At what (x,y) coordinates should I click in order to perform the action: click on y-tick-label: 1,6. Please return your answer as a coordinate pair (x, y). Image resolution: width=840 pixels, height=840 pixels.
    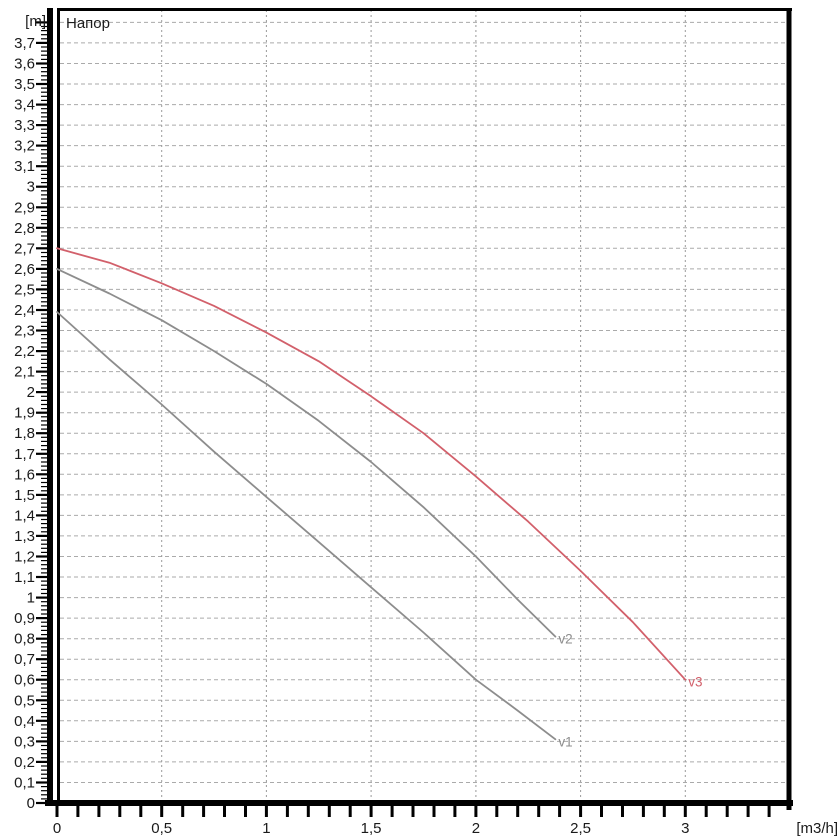
    Looking at the image, I should click on (24, 474).